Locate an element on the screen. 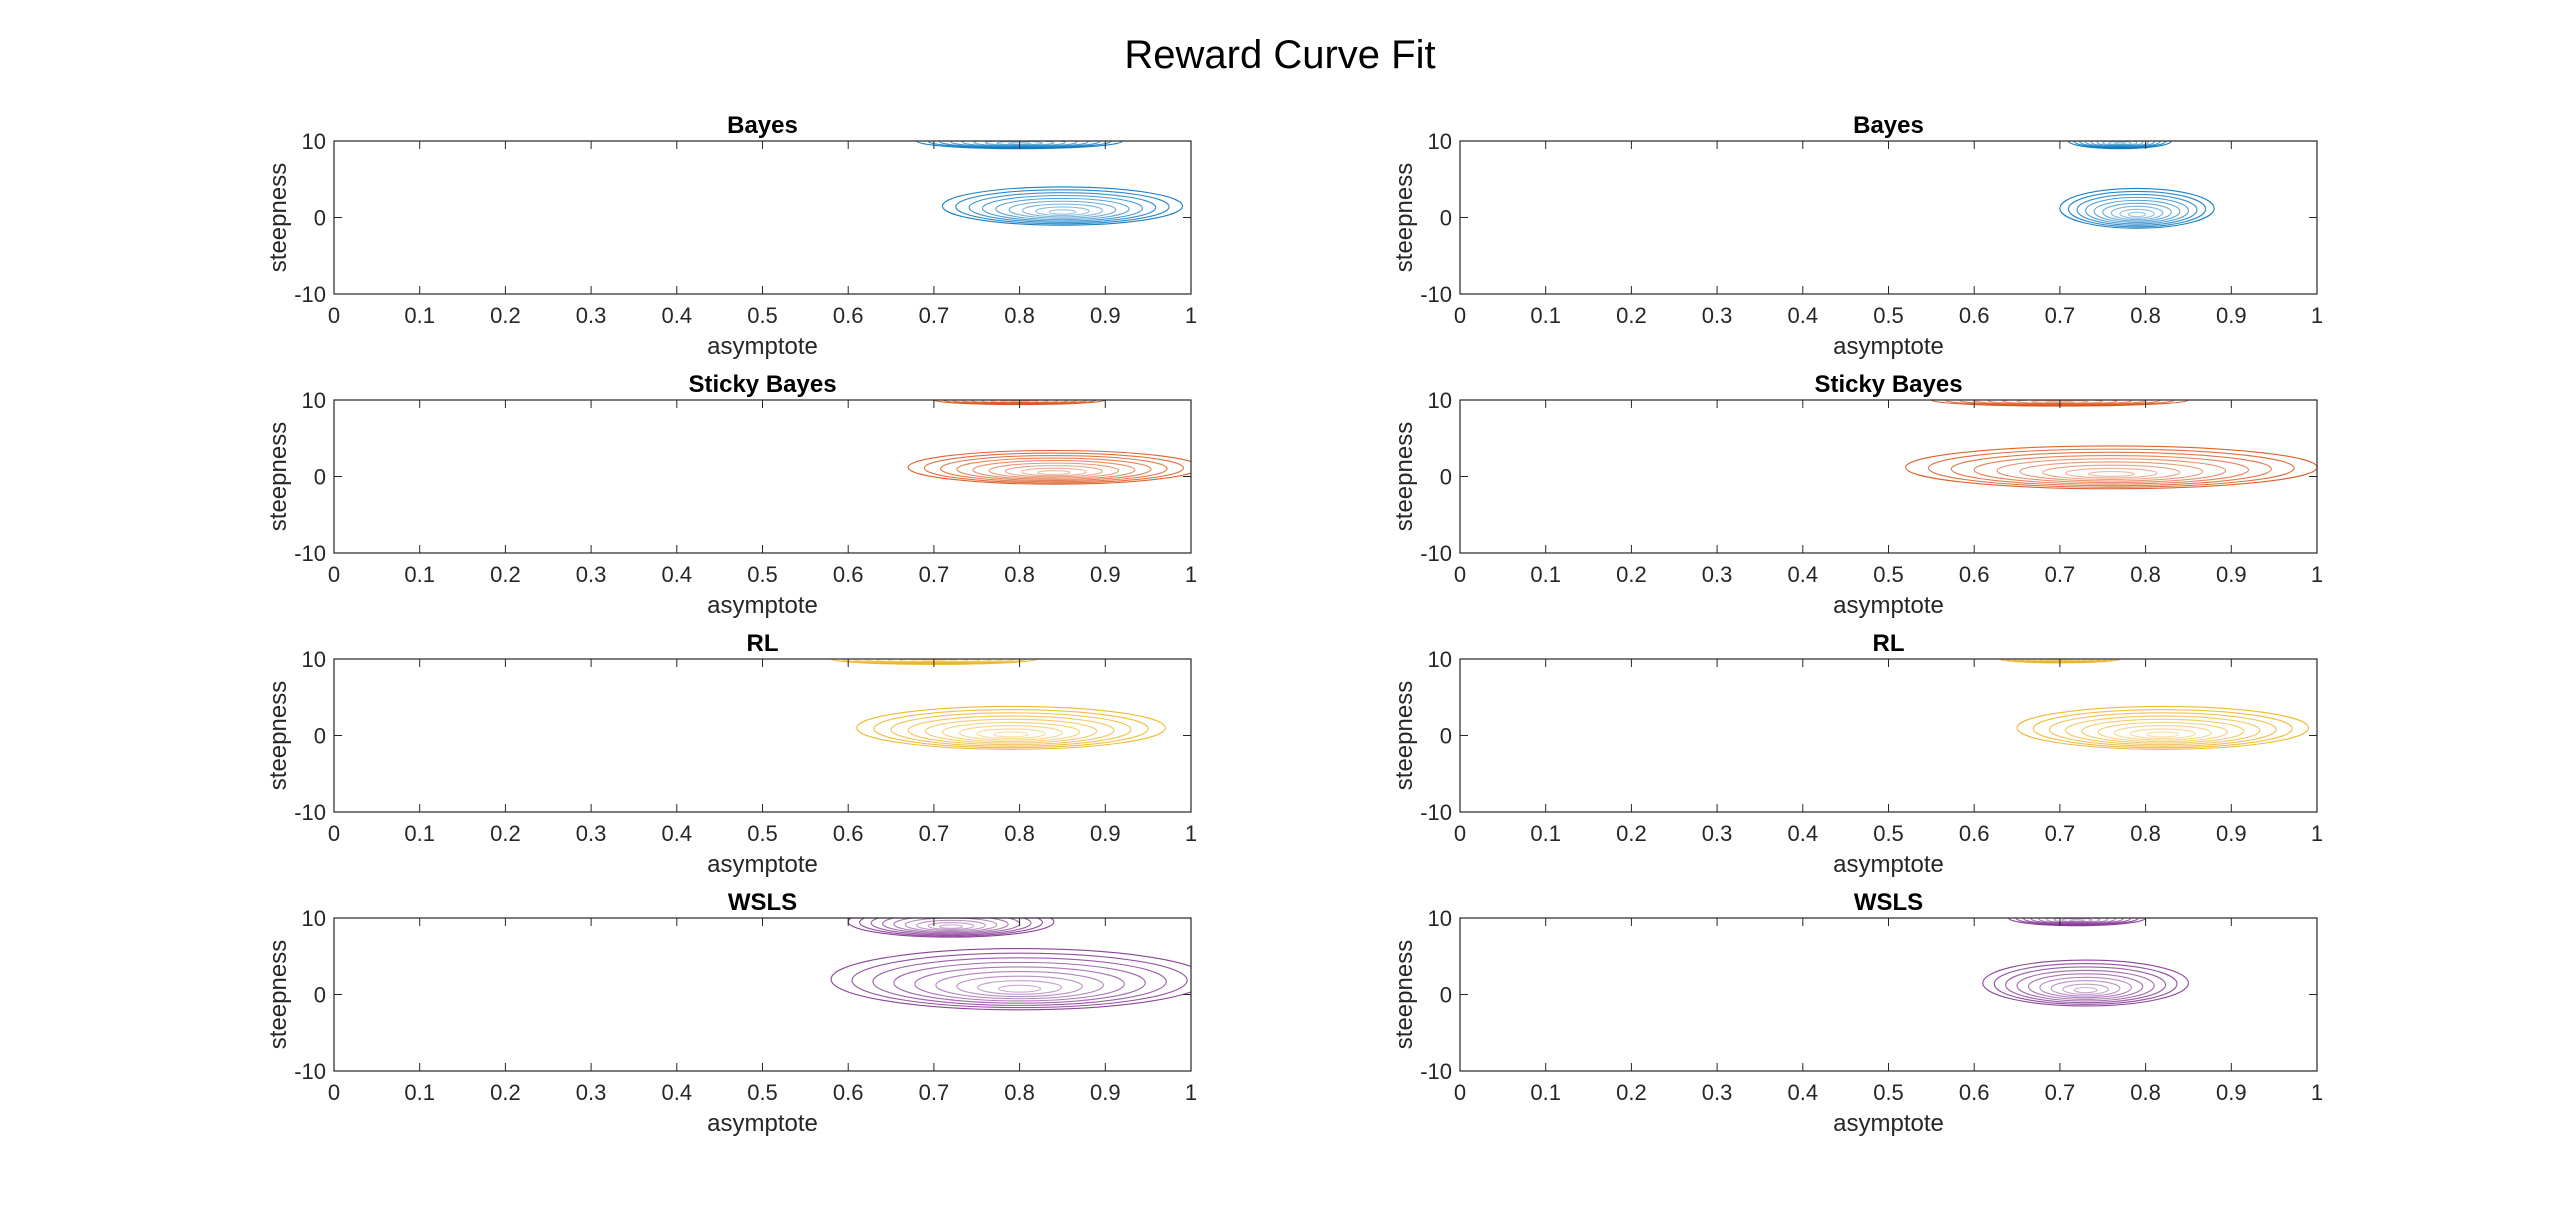  subplot-title: Bayes is located at coordinates (762, 125).